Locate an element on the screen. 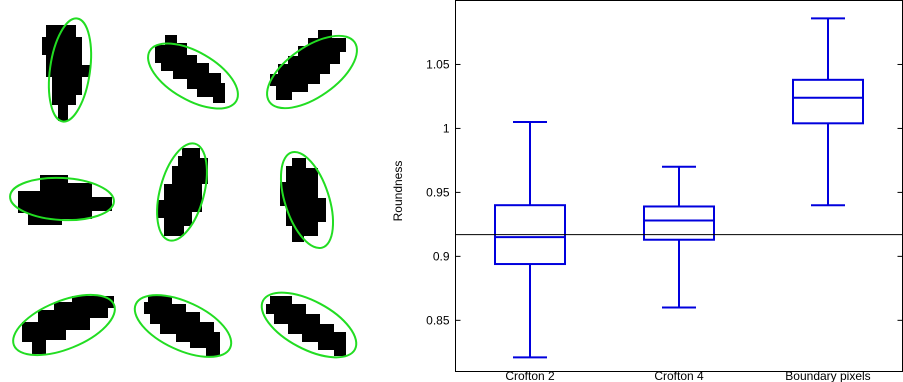  blob-r2-c2 is located at coordinates (182, 192).